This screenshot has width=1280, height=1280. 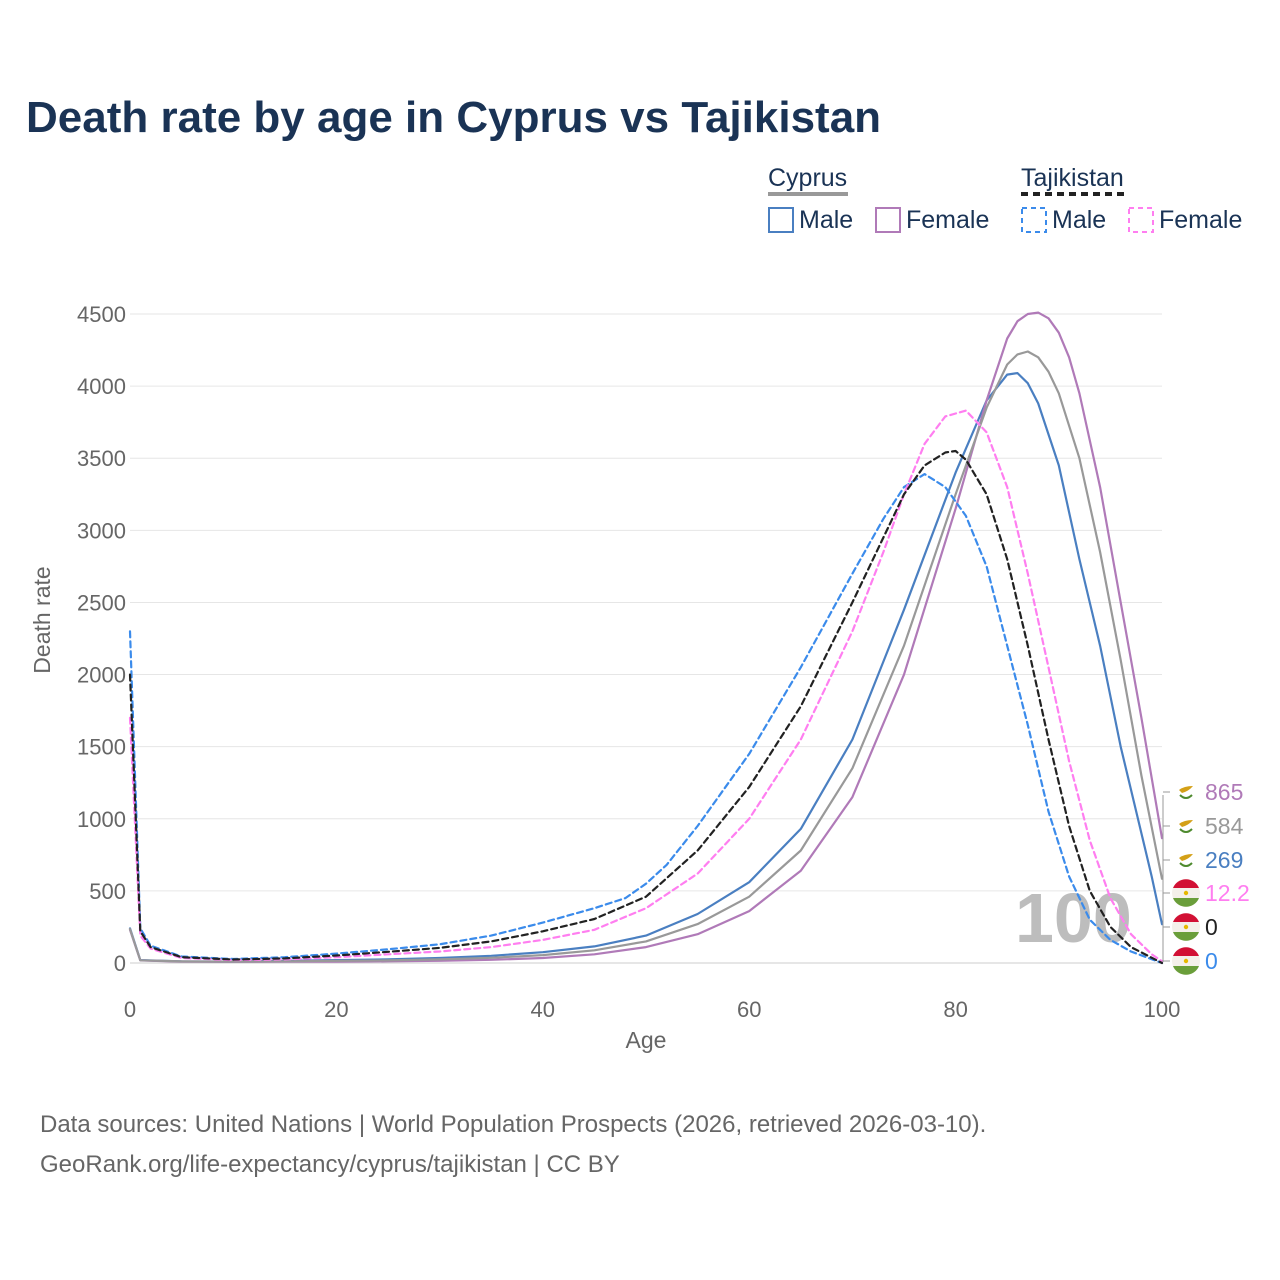 I want to click on y-axis-label: Death rate, so click(x=42, y=619).